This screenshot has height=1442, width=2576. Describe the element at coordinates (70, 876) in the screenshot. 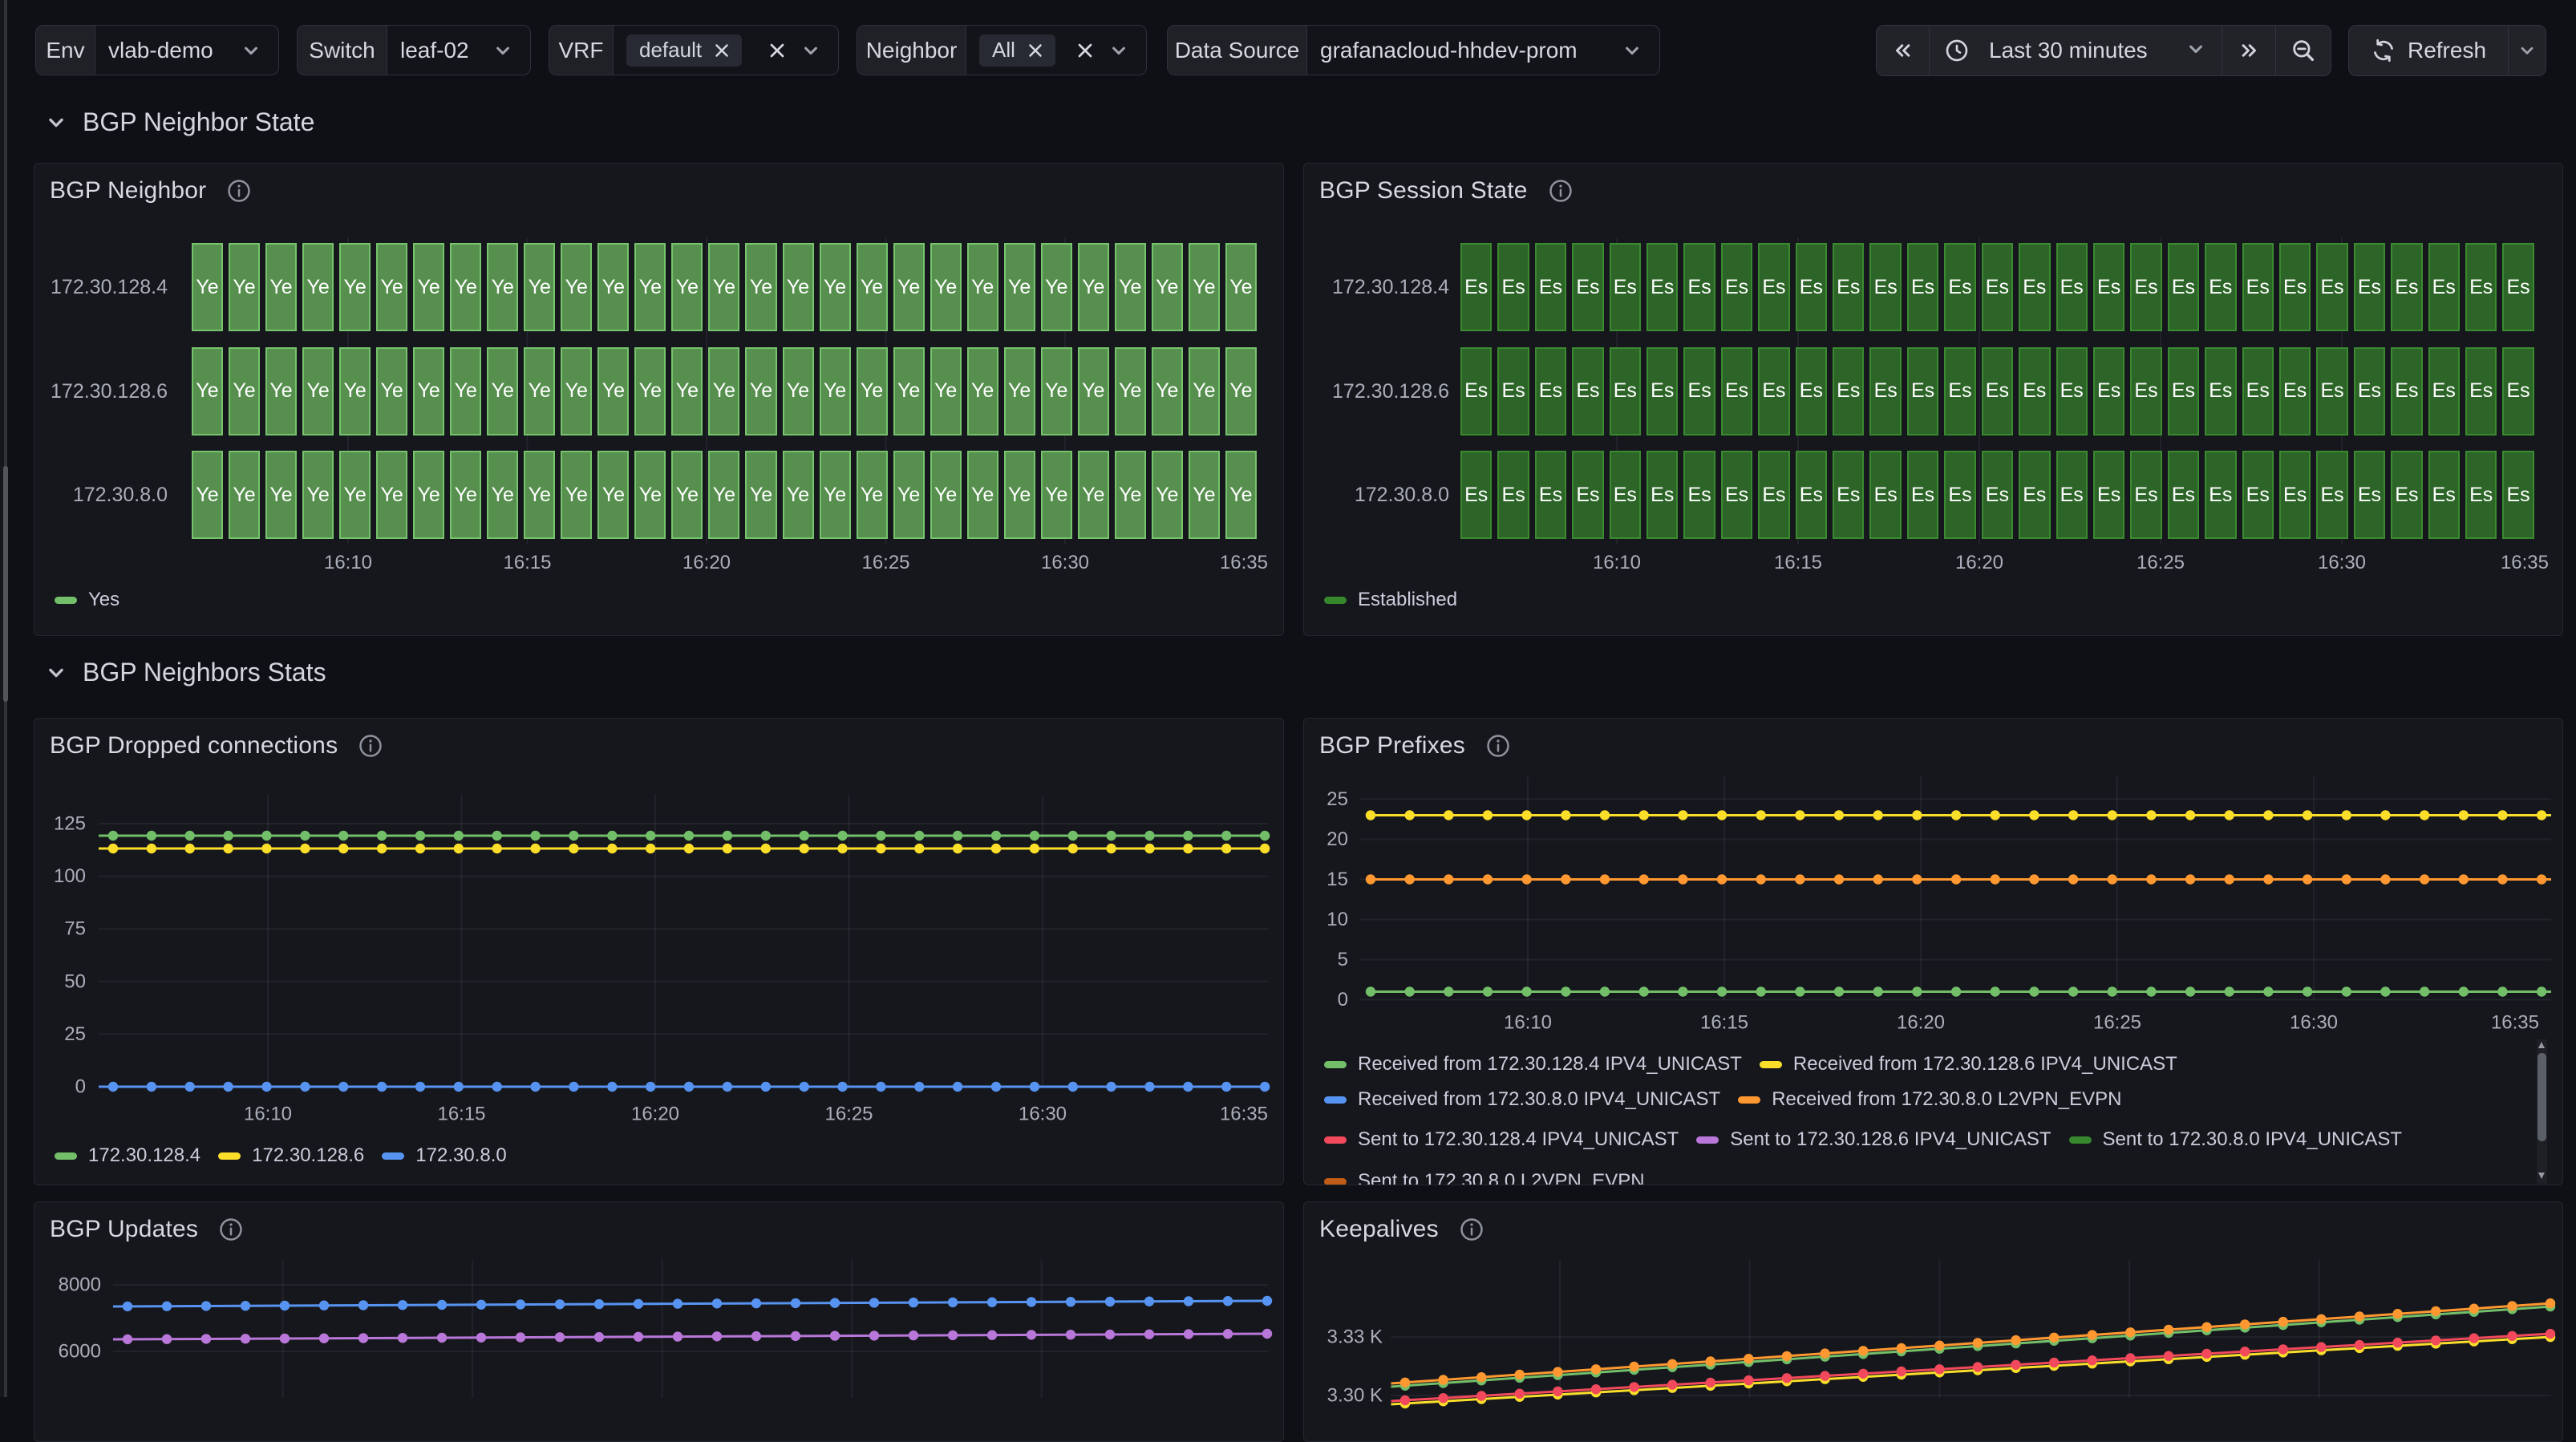

I see `svg-text: 100` at that location.